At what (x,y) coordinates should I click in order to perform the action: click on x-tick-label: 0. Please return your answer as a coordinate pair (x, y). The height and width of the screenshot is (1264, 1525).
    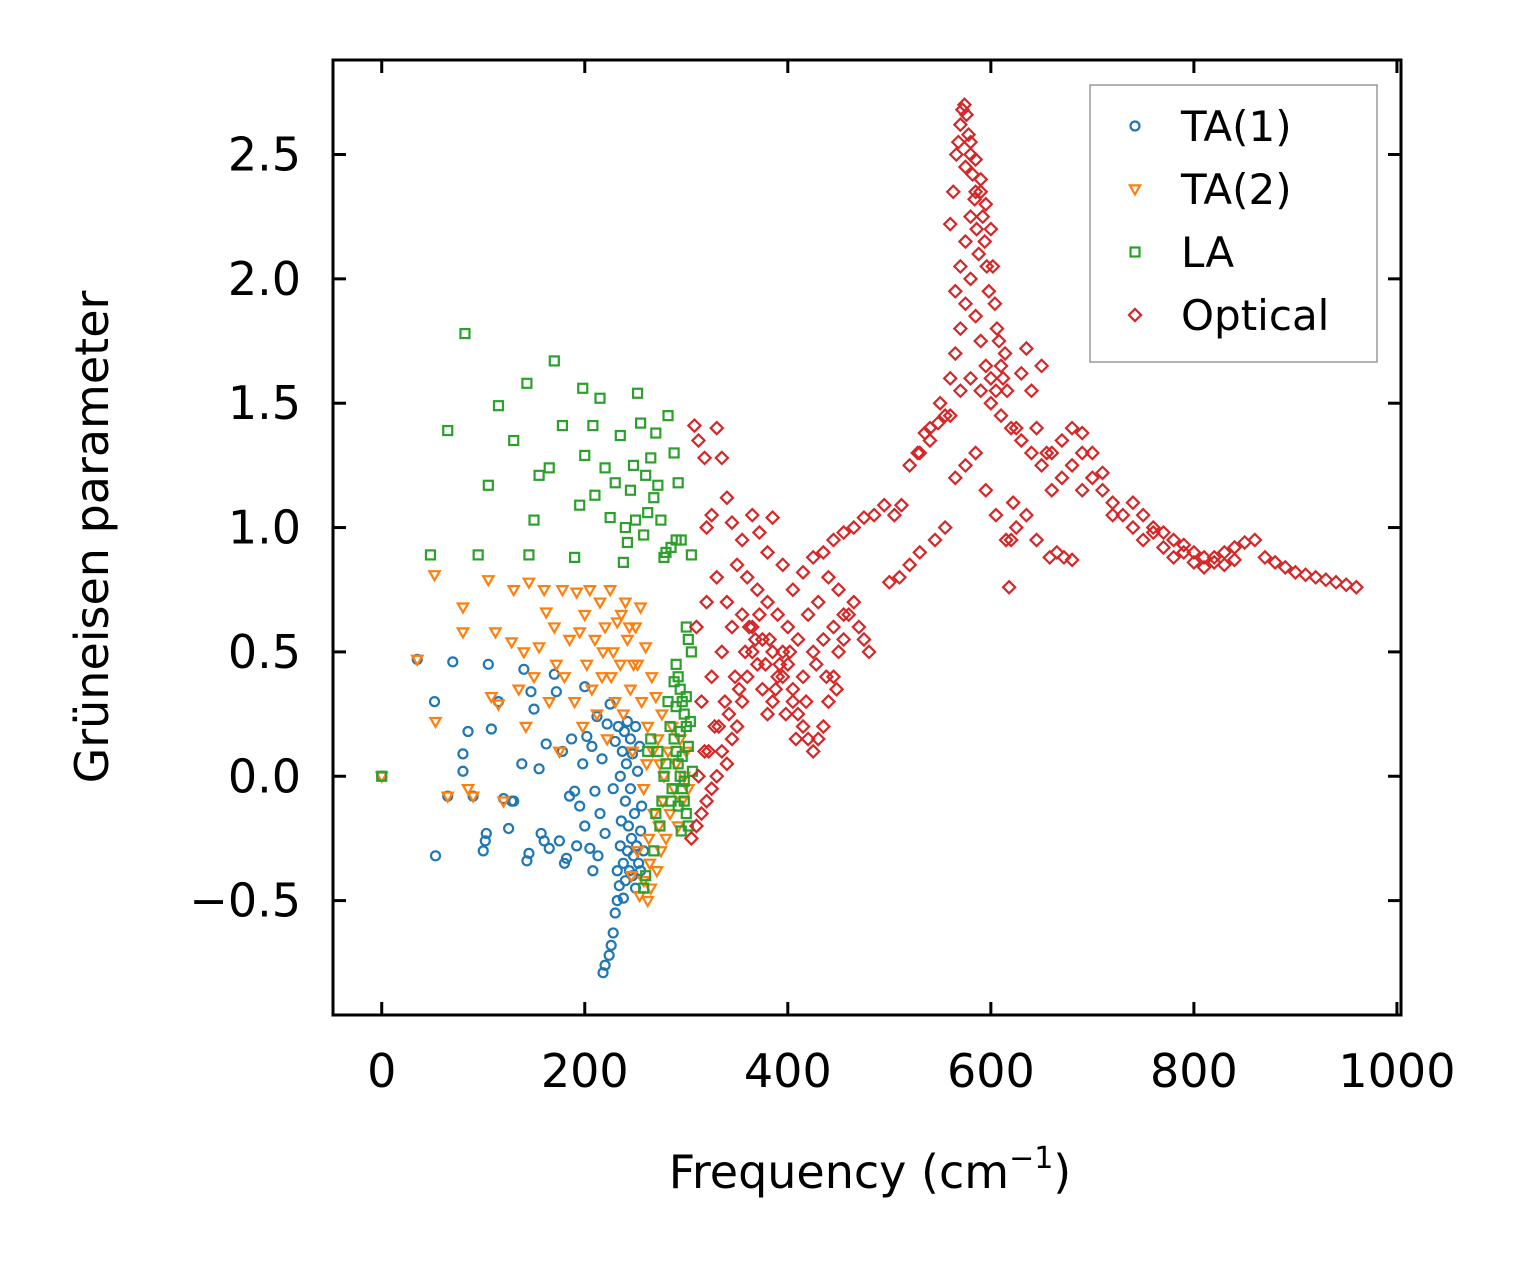
    Looking at the image, I should click on (381, 1071).